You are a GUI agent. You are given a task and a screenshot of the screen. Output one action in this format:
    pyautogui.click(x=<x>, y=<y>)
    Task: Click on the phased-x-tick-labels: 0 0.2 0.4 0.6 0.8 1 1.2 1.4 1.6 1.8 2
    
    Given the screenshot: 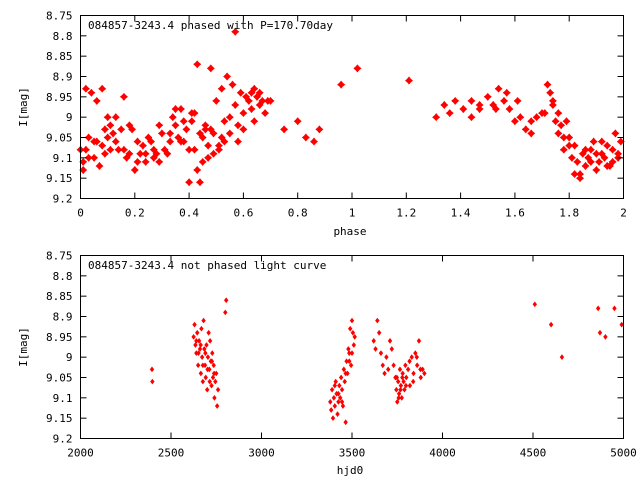 What is the action you would take?
    pyautogui.click(x=352, y=213)
    